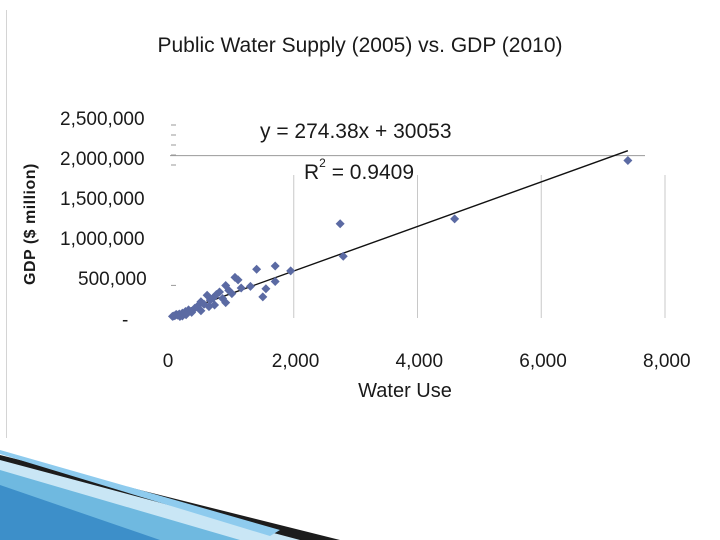  I want to click on decor-wave-dark, so click(80, 512).